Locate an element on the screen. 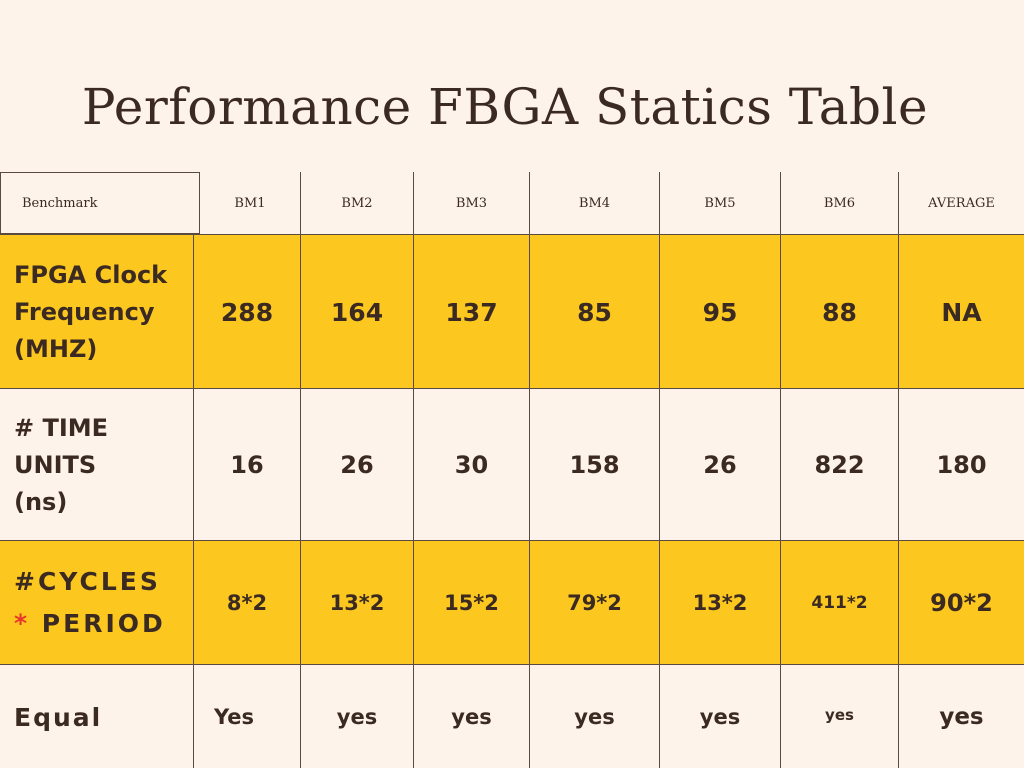 The width and height of the screenshot is (1024, 768). row-label-cycles-period: #CYCLES * PERIOD is located at coordinates (96, 603).